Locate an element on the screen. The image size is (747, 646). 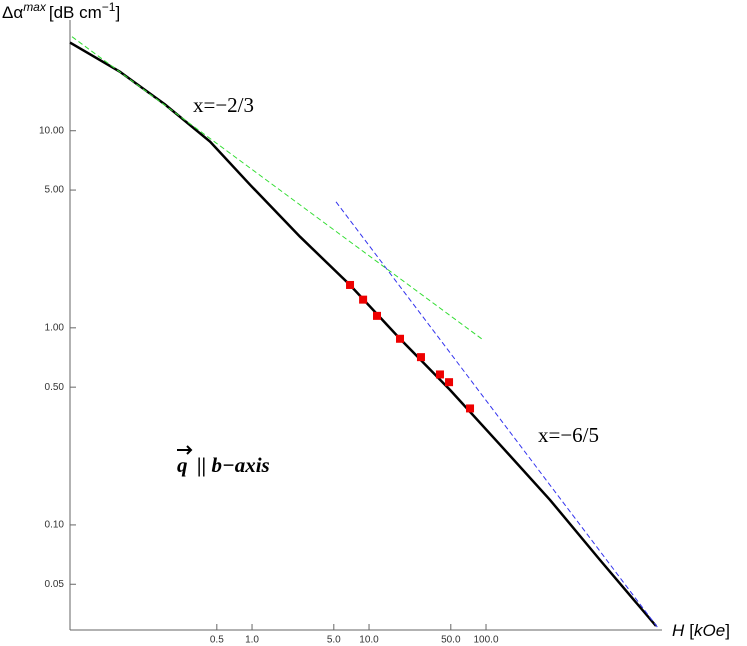
y-tick-label: 0.10 is located at coordinates (55, 525).